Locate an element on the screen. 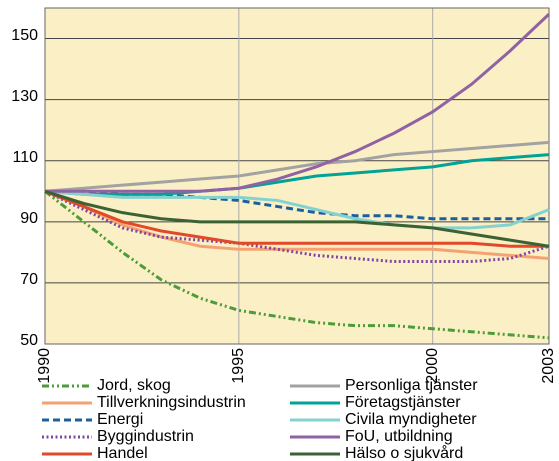 The width and height of the screenshot is (559, 461). y-tick-label: 50 is located at coordinates (29, 340).